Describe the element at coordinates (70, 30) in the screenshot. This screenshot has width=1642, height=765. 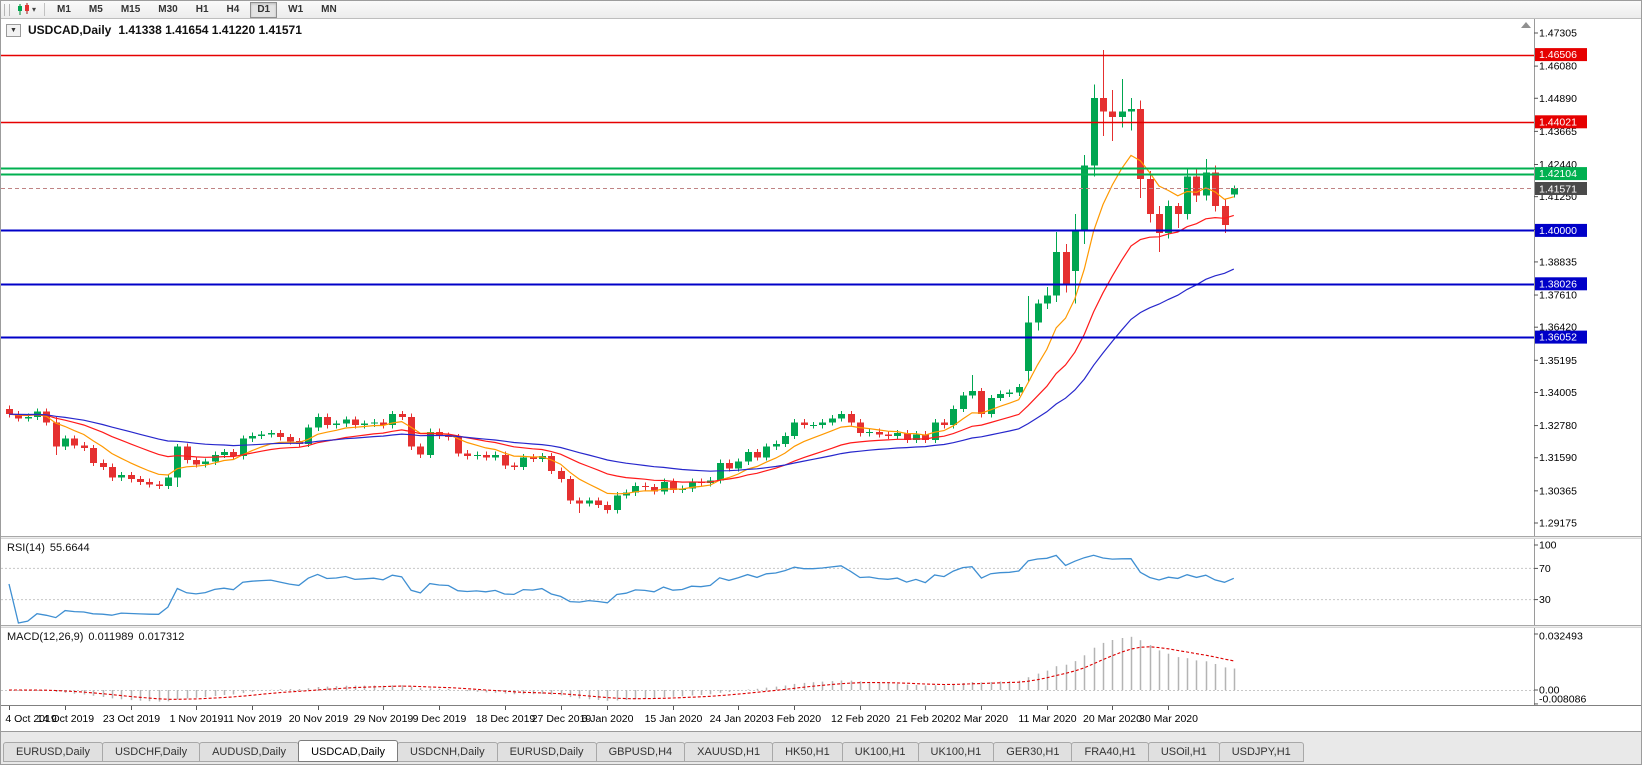
I see `chart-symbol-period: USDCAD,Daily` at that location.